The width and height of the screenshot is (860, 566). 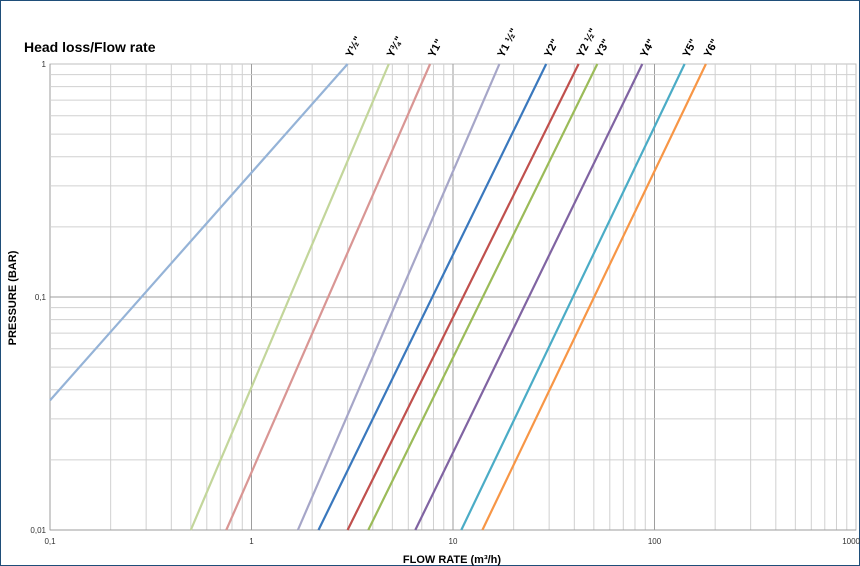 What do you see at coordinates (38, 530) in the screenshot?
I see `y-tick-label: 0,01` at bounding box center [38, 530].